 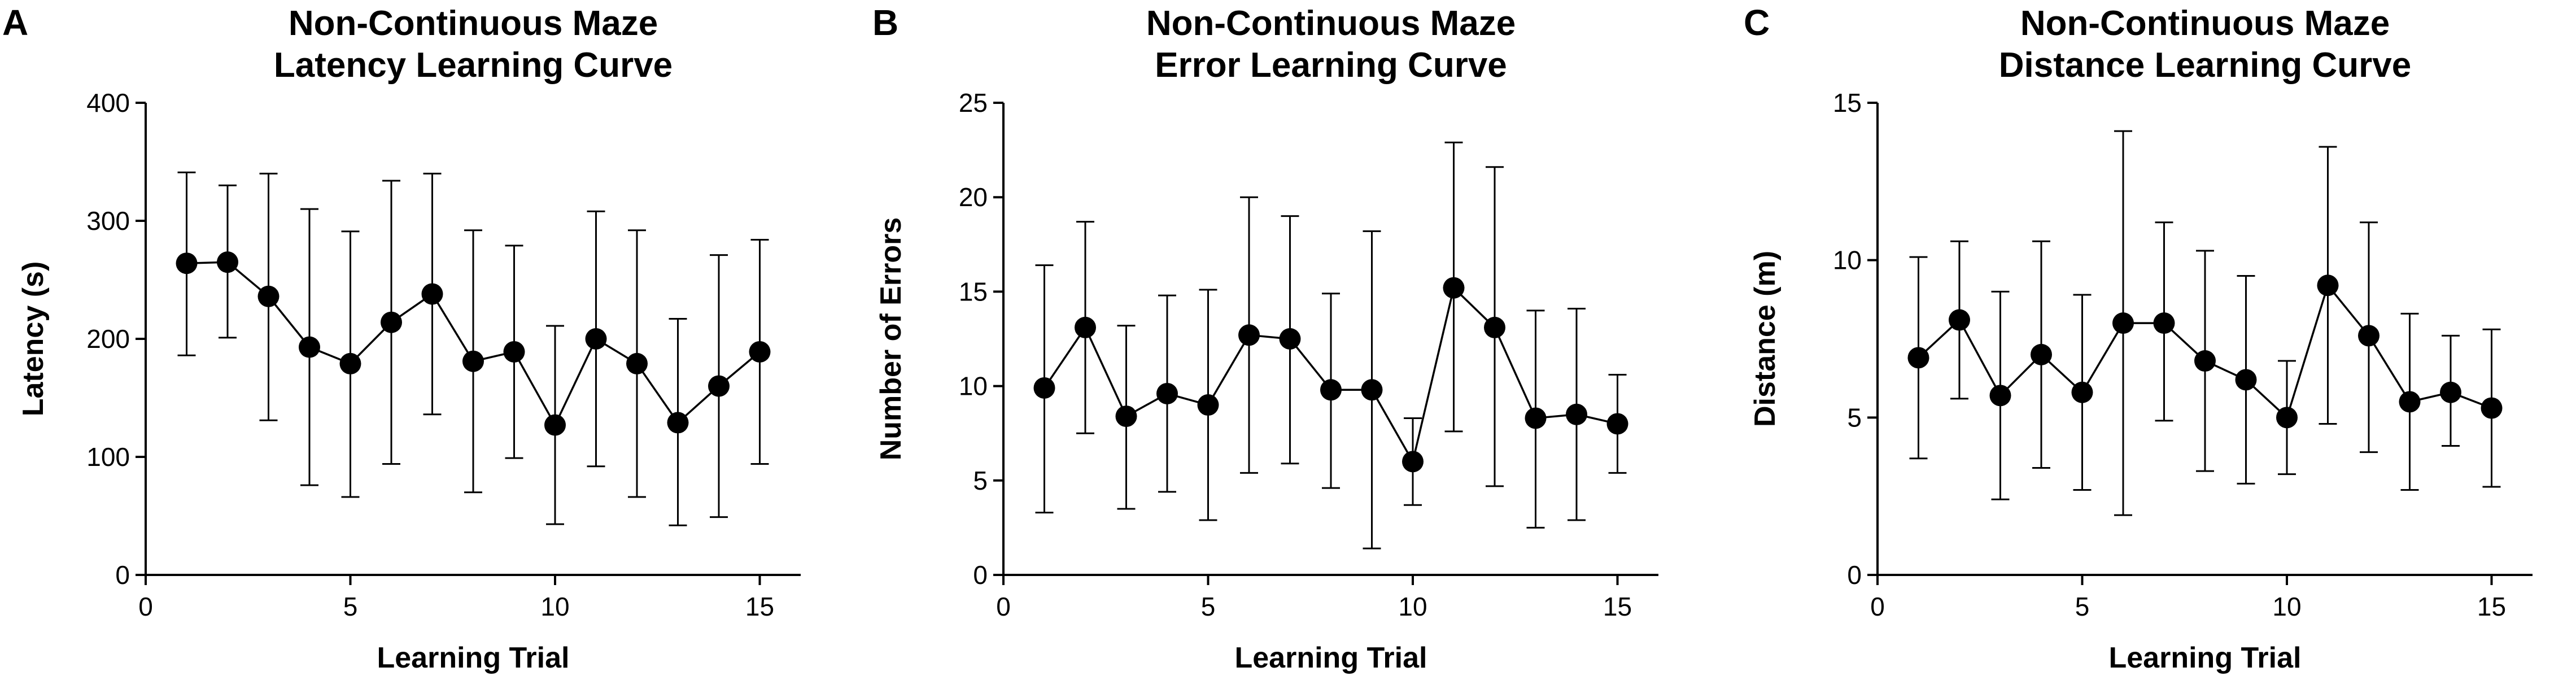 What do you see at coordinates (974, 197) in the screenshot?
I see `y-tick-label: 20` at bounding box center [974, 197].